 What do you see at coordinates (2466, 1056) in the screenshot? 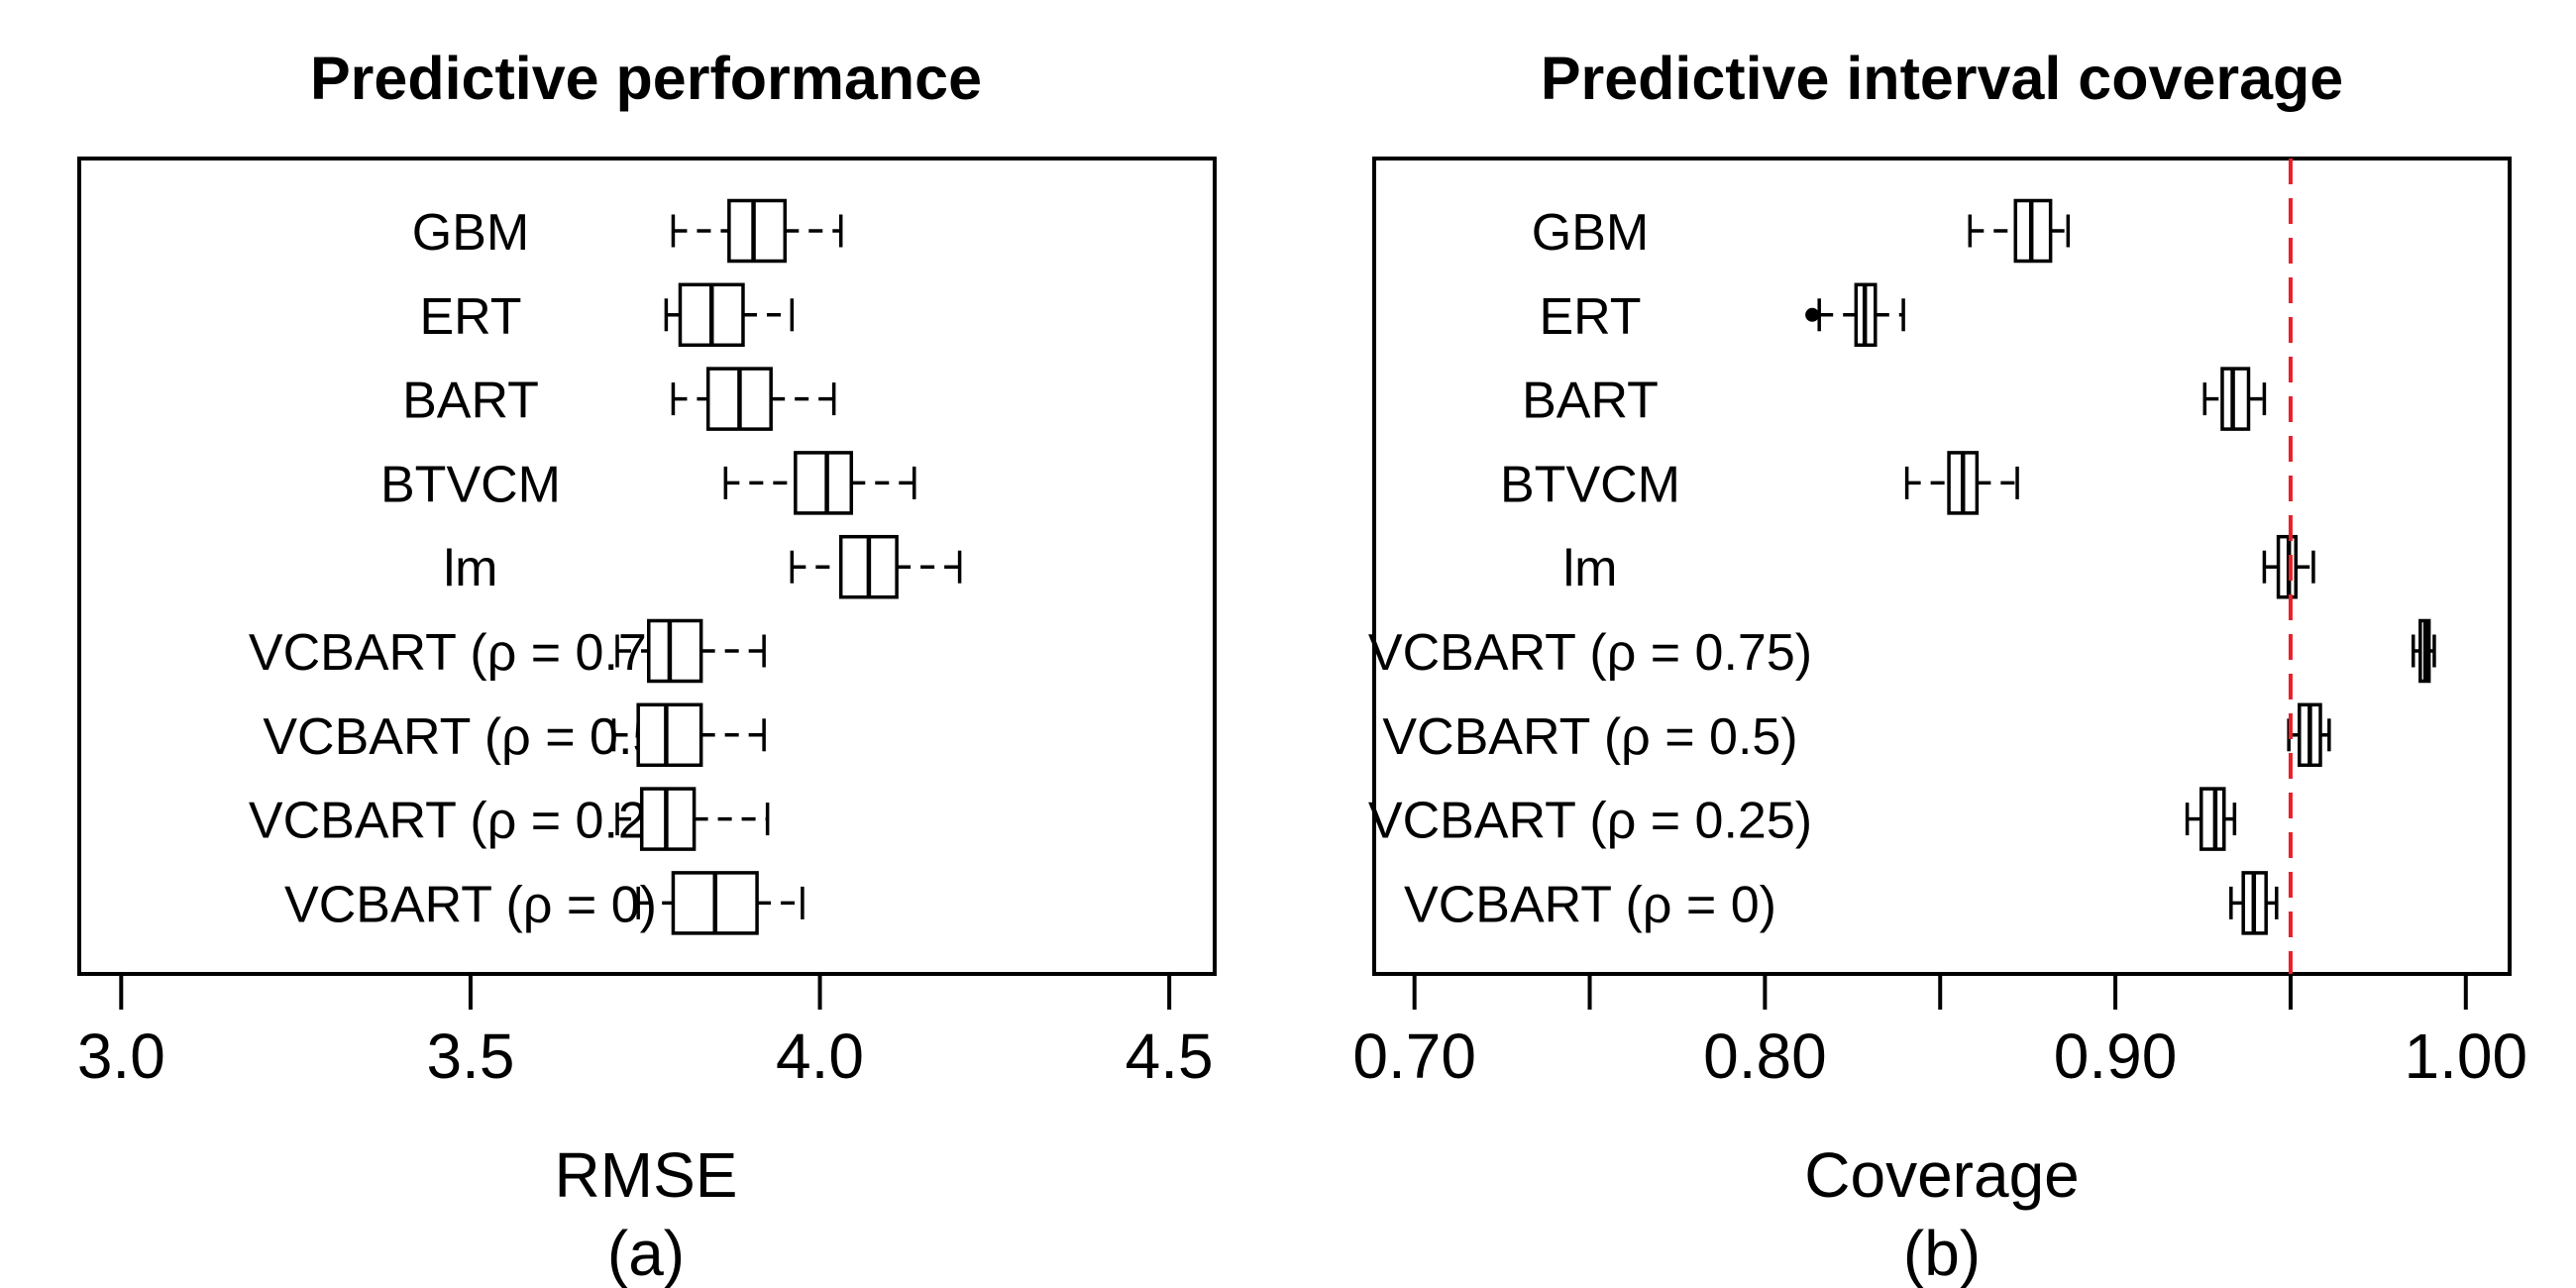
I see `x-tick-label: 1.00` at bounding box center [2466, 1056].